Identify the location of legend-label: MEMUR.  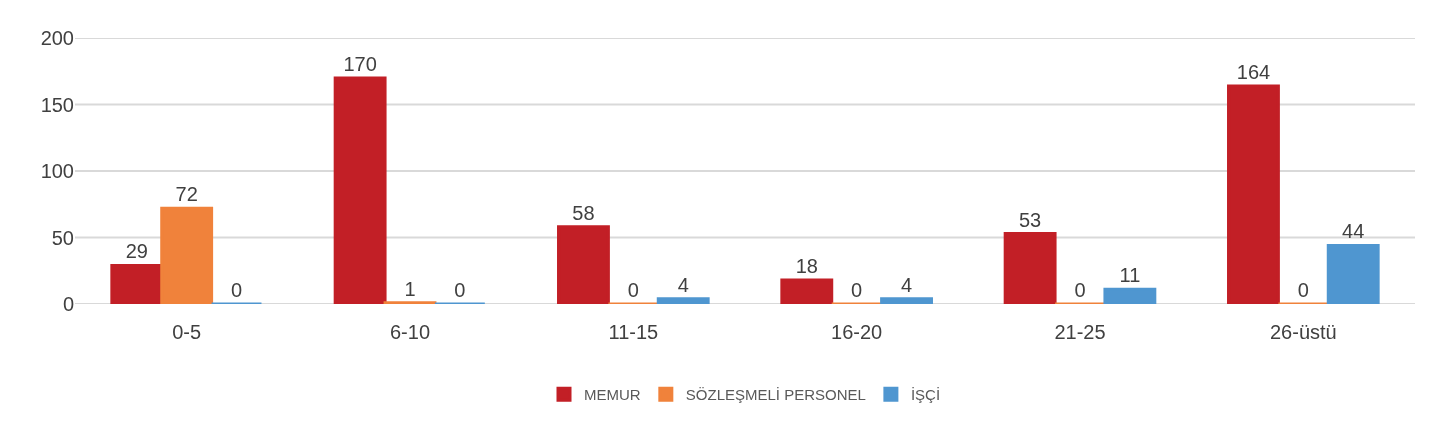
(612, 395).